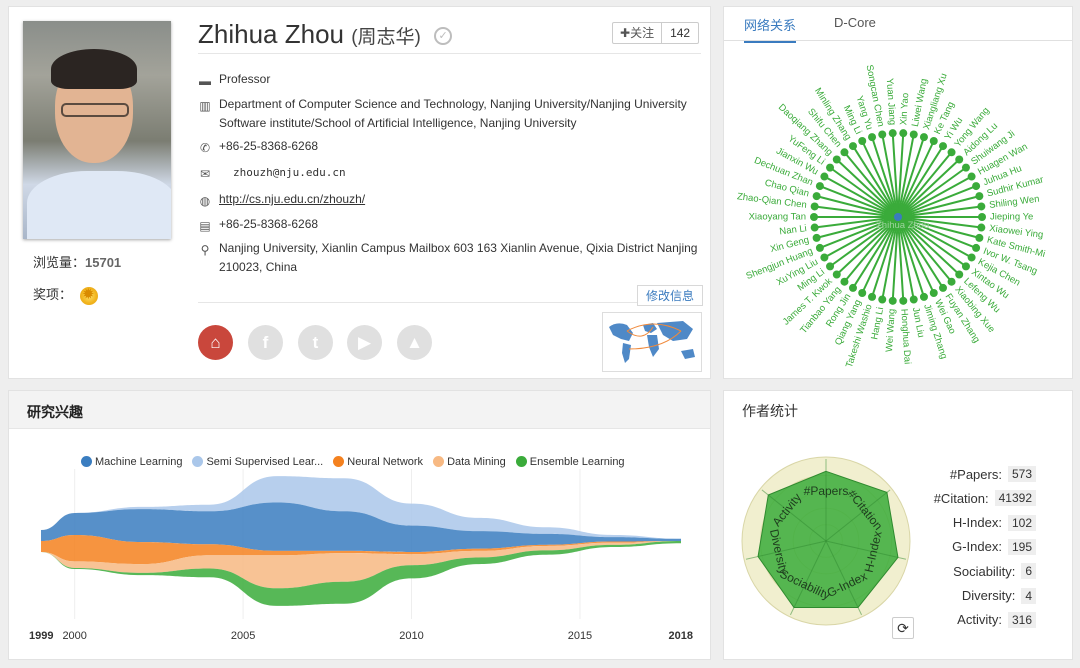  Describe the element at coordinates (891, 330) in the screenshot. I see `network-node-label: Wei Wang` at that location.